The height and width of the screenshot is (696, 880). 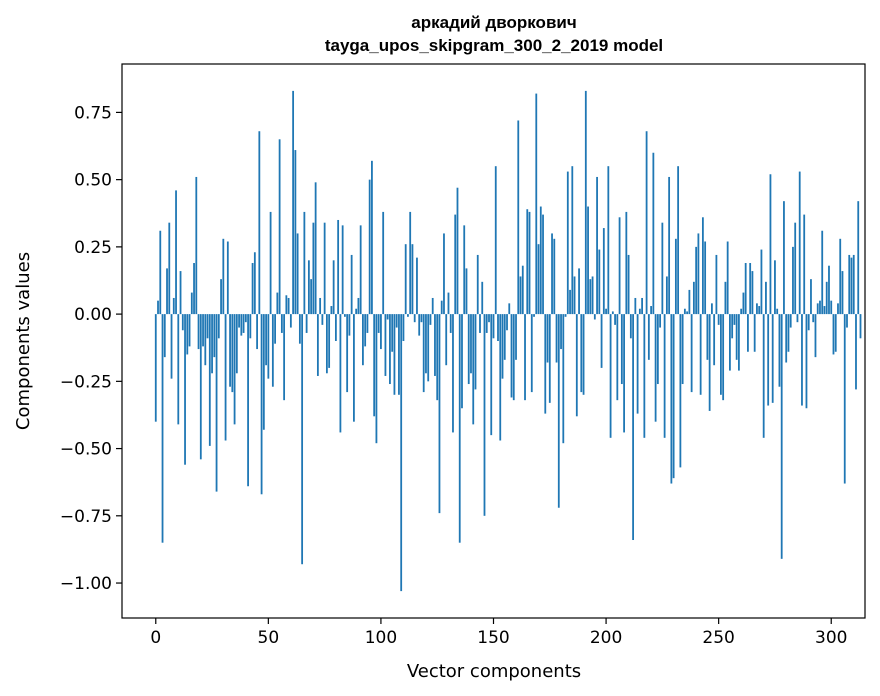 What do you see at coordinates (831, 638) in the screenshot?
I see `x-tick-label: 300` at bounding box center [831, 638].